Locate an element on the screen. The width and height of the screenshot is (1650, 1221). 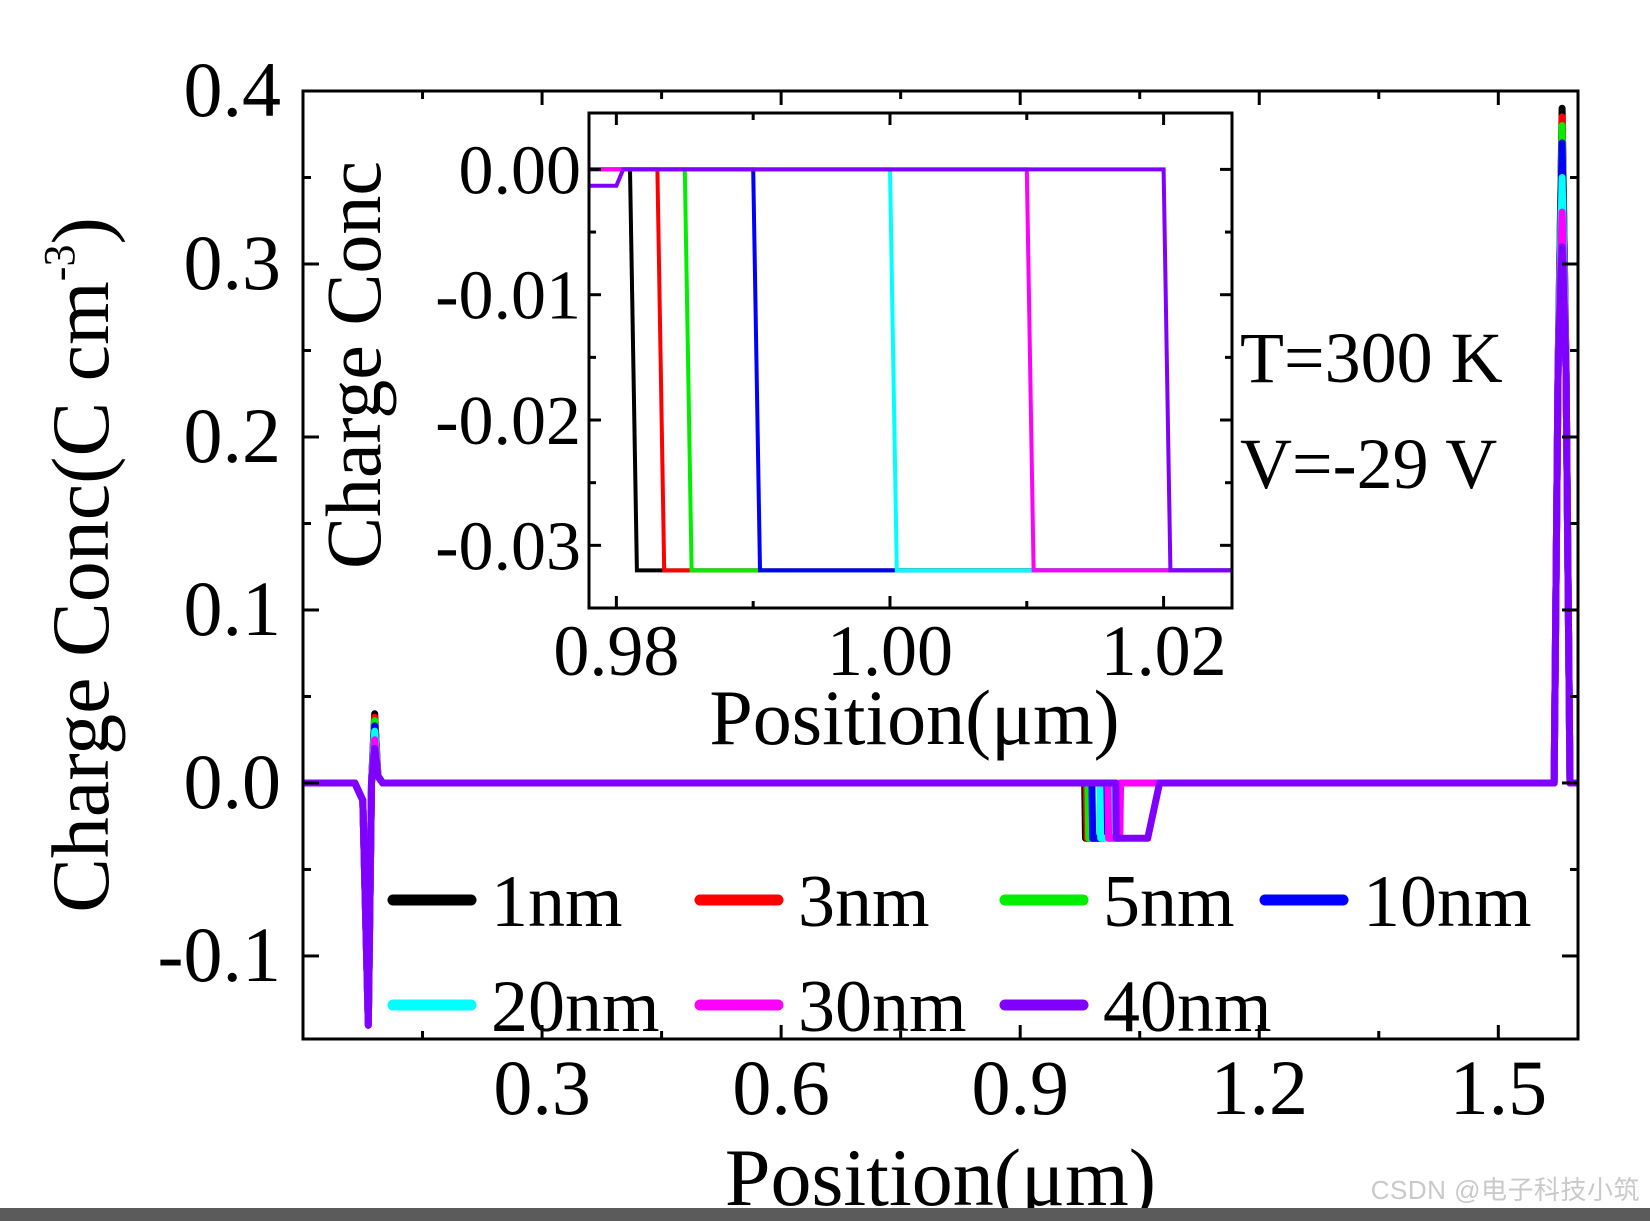
annotation-voltage: V=-29 V is located at coordinates (1368, 464).